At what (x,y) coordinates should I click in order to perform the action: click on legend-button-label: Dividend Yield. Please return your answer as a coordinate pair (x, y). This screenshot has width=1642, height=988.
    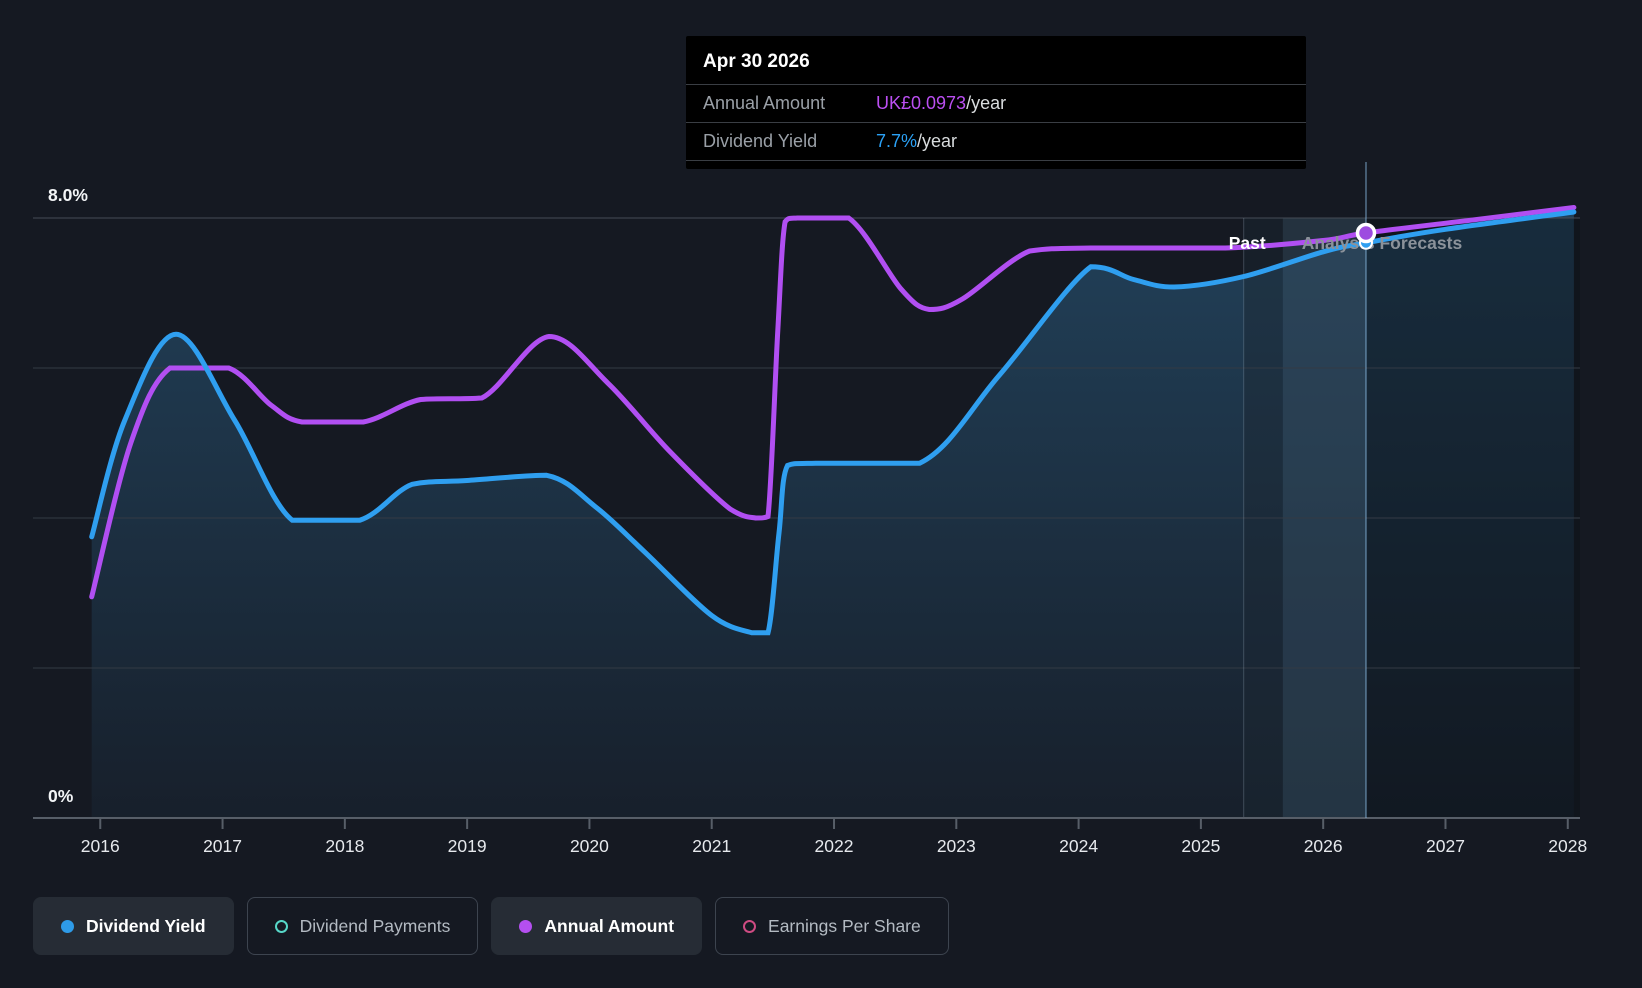
    Looking at the image, I should click on (146, 925).